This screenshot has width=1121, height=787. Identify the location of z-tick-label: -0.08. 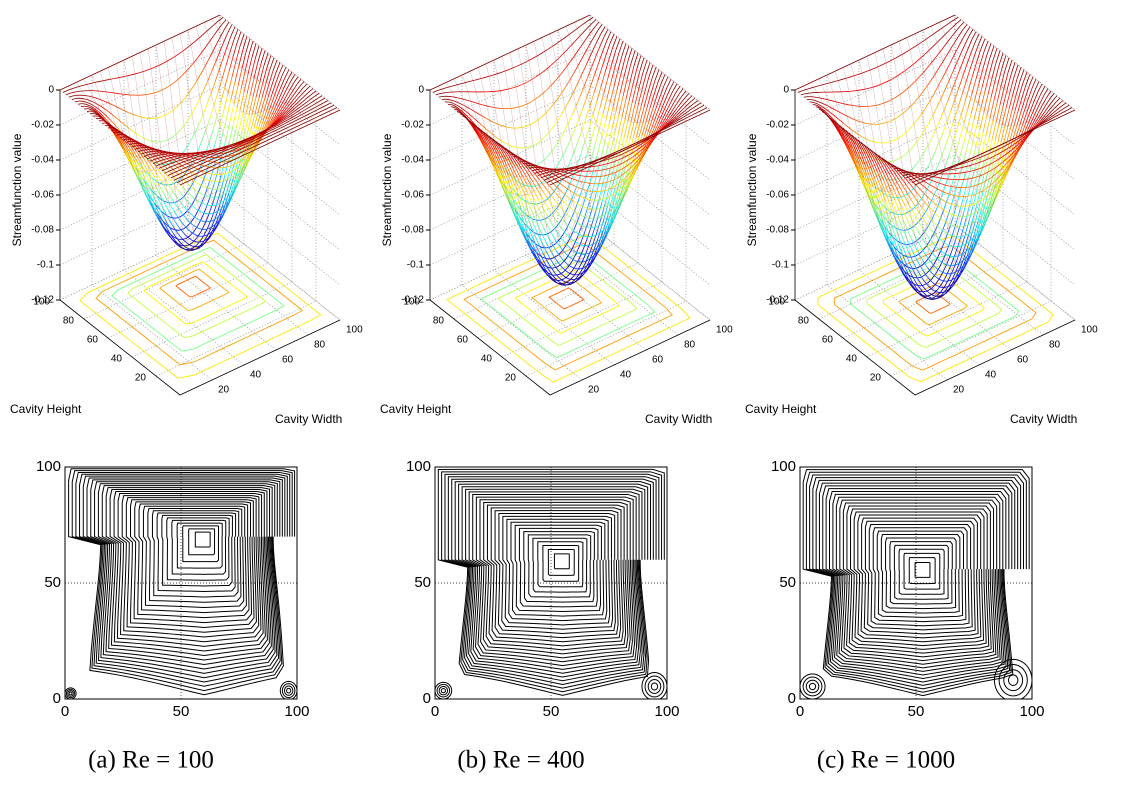
(412, 230).